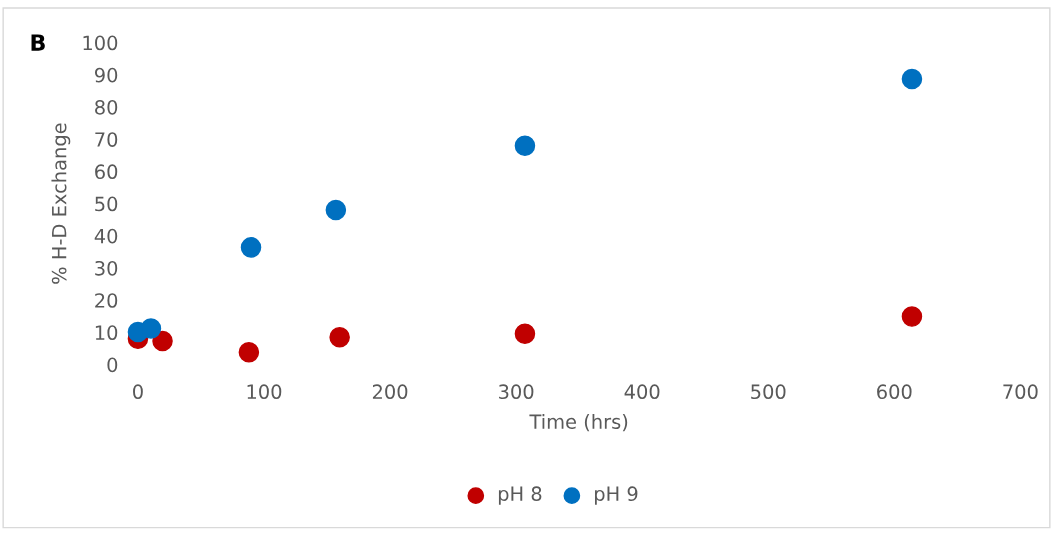  Describe the element at coordinates (390, 392) in the screenshot. I see `x-tick-label: 200` at that location.